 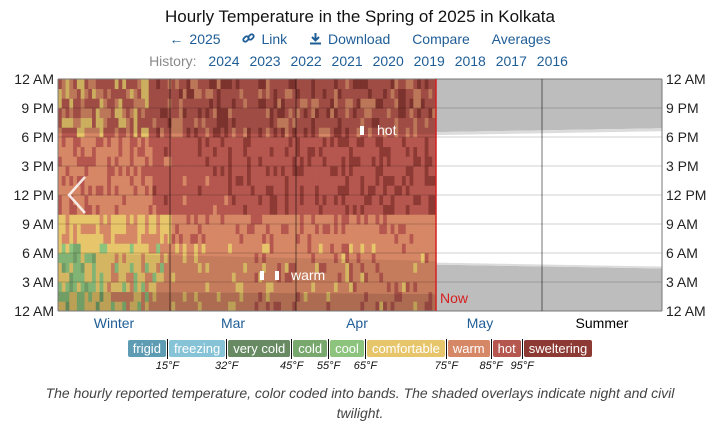 What do you see at coordinates (441, 39) in the screenshot?
I see `compare-link: Compare` at bounding box center [441, 39].